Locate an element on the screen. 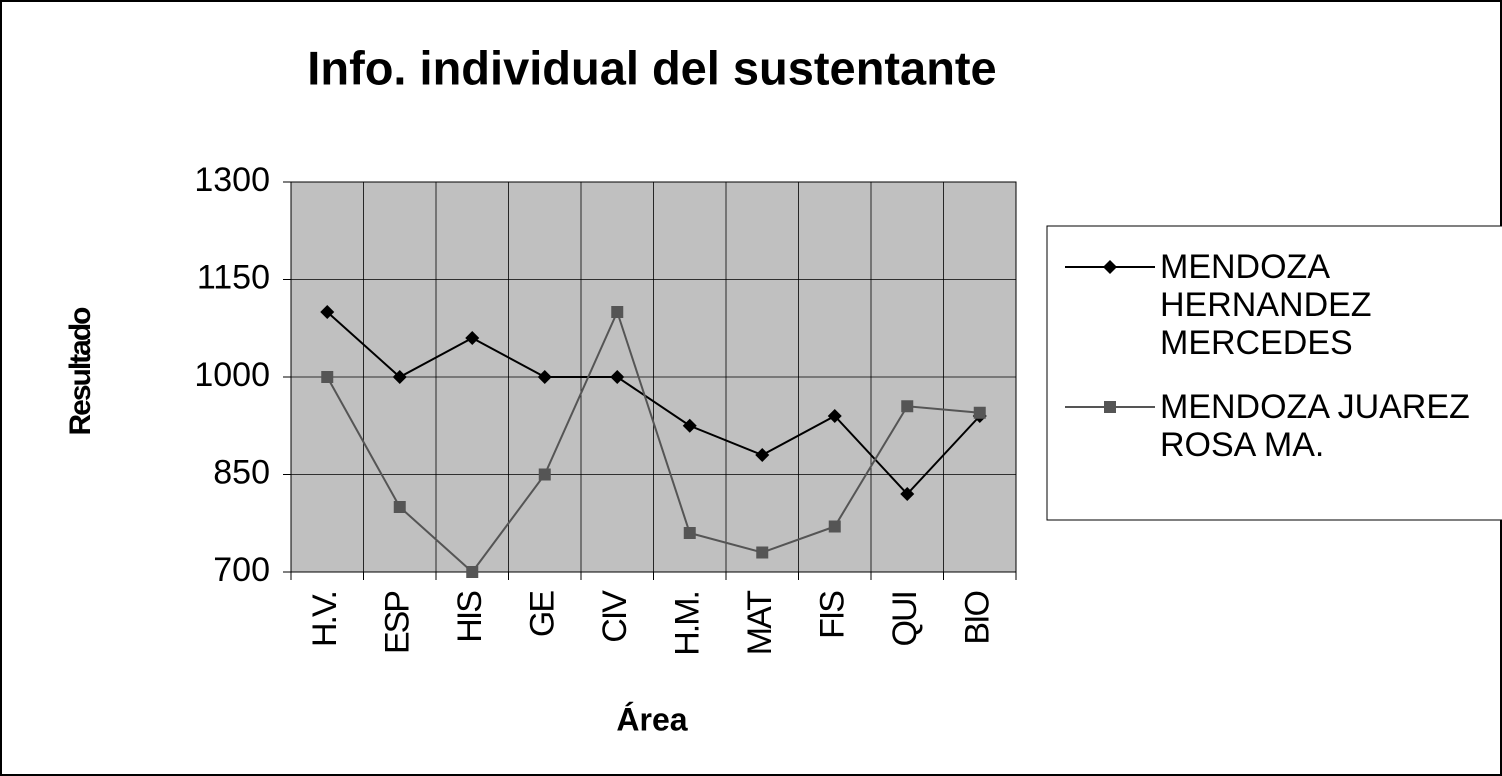  x-tick-label: CIV is located at coordinates (615, 616).